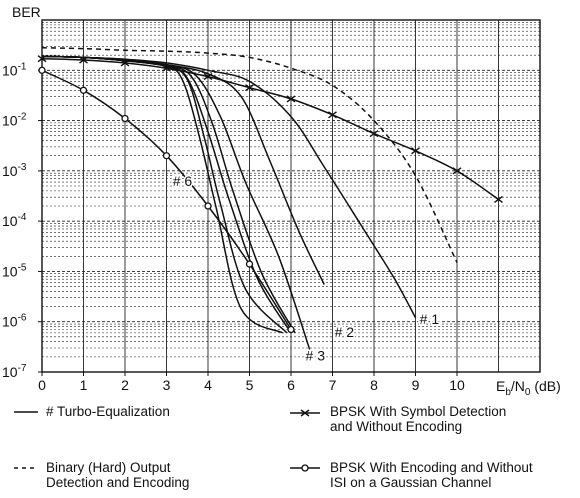  Describe the element at coordinates (345, 332) in the screenshot. I see `curve-annotation: # 2` at that location.